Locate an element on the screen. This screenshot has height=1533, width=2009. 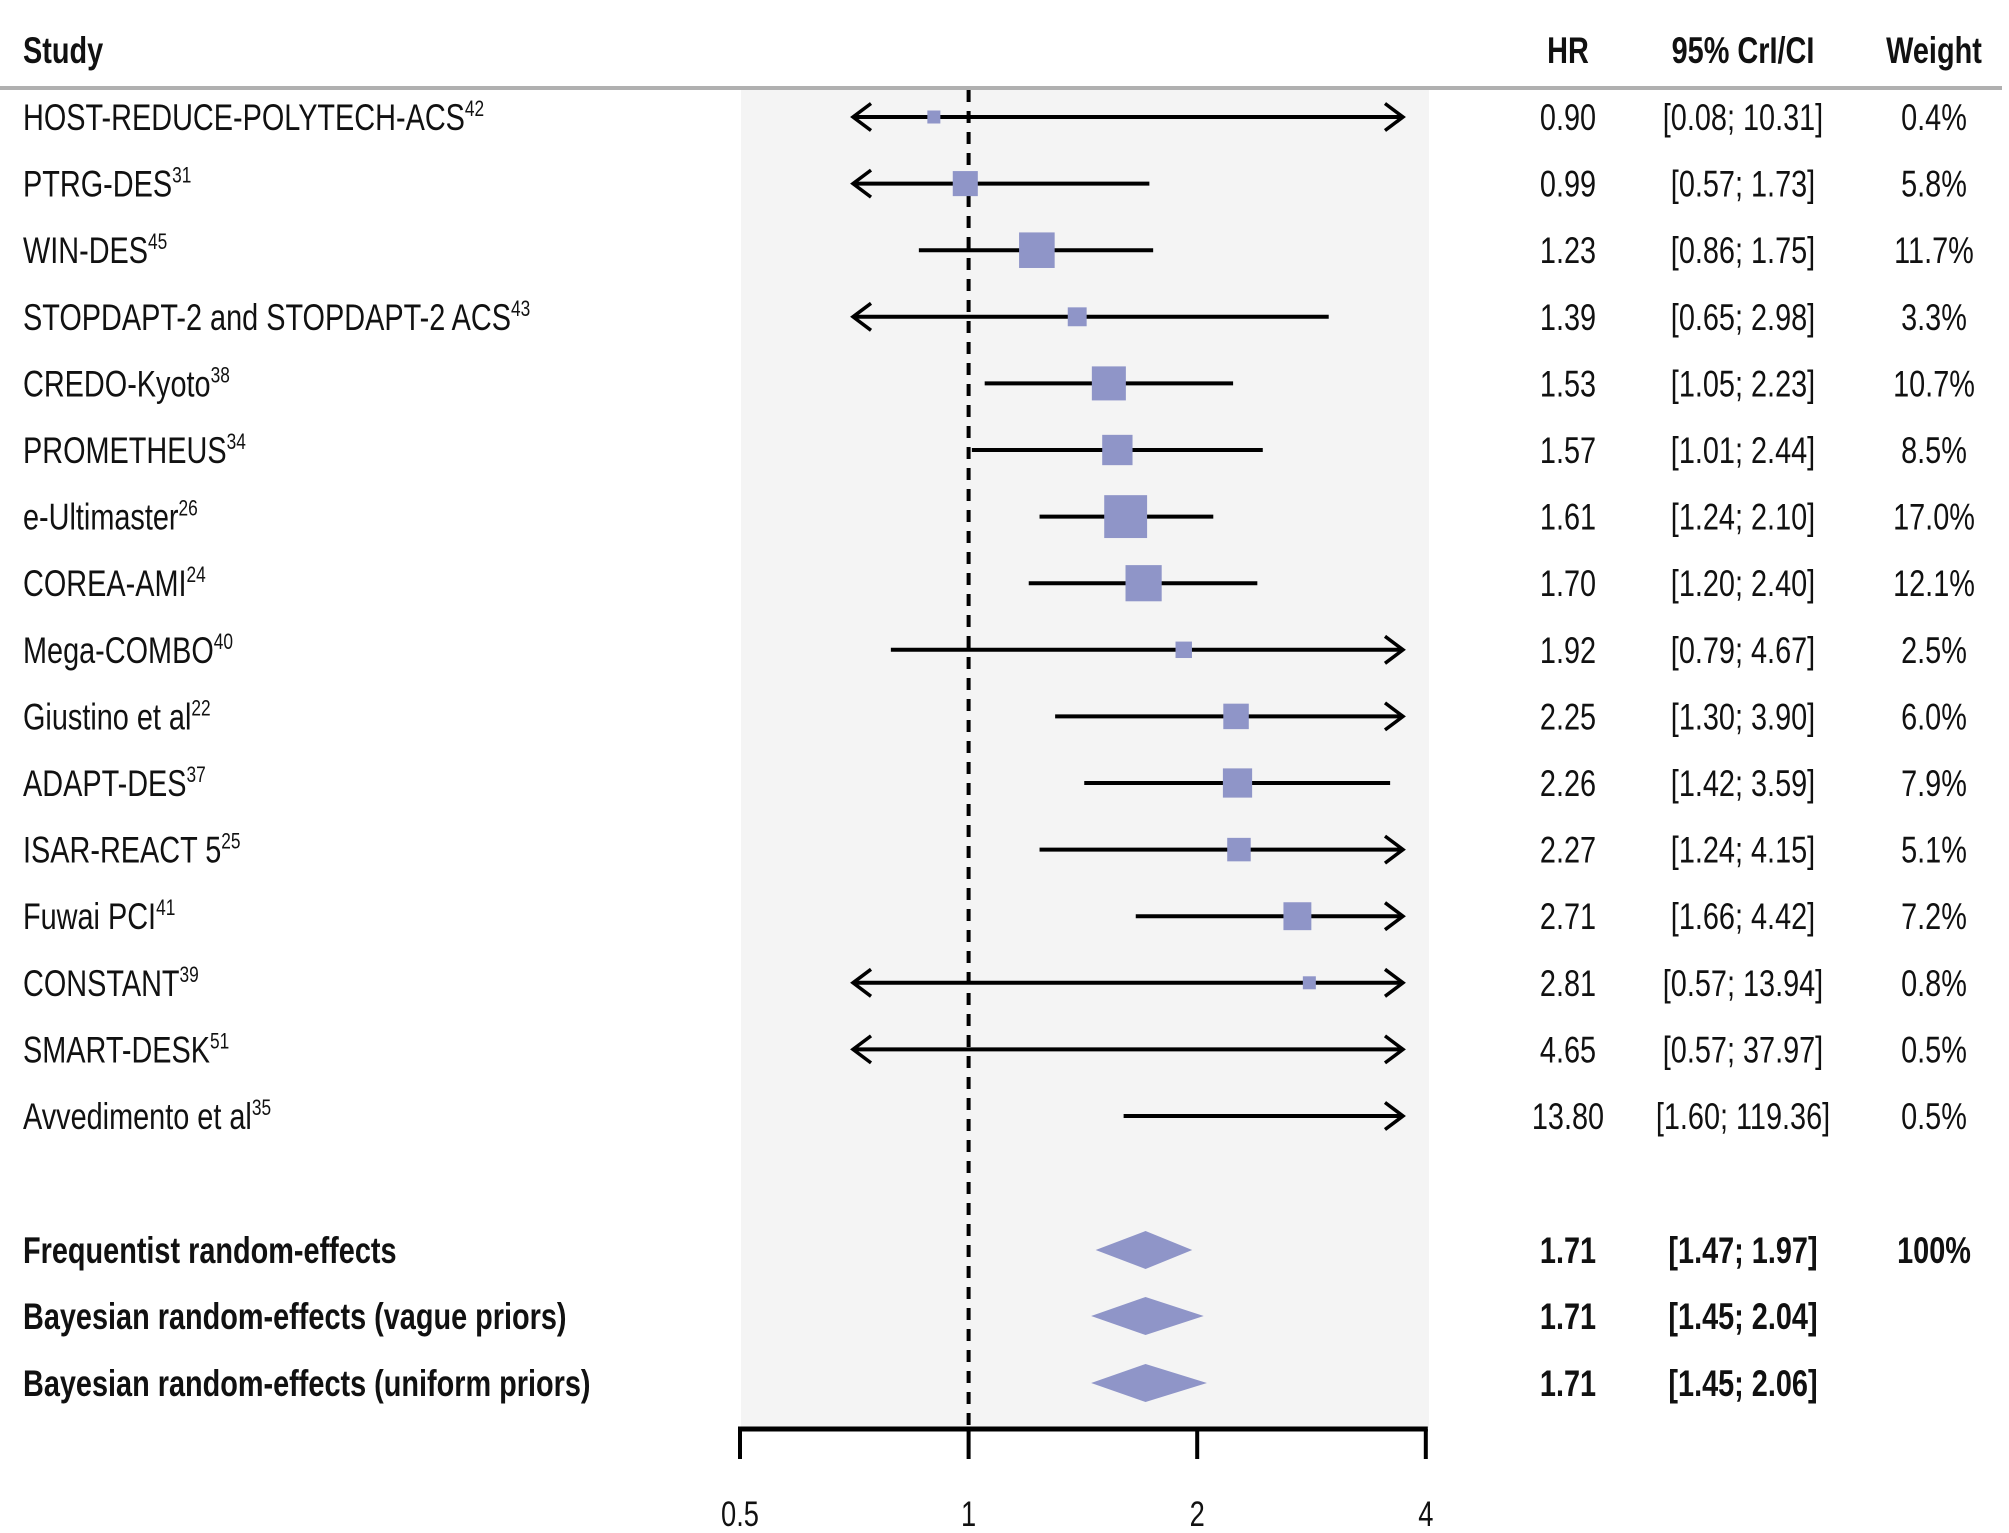
hr-value: 1.53 is located at coordinates (1568, 384).